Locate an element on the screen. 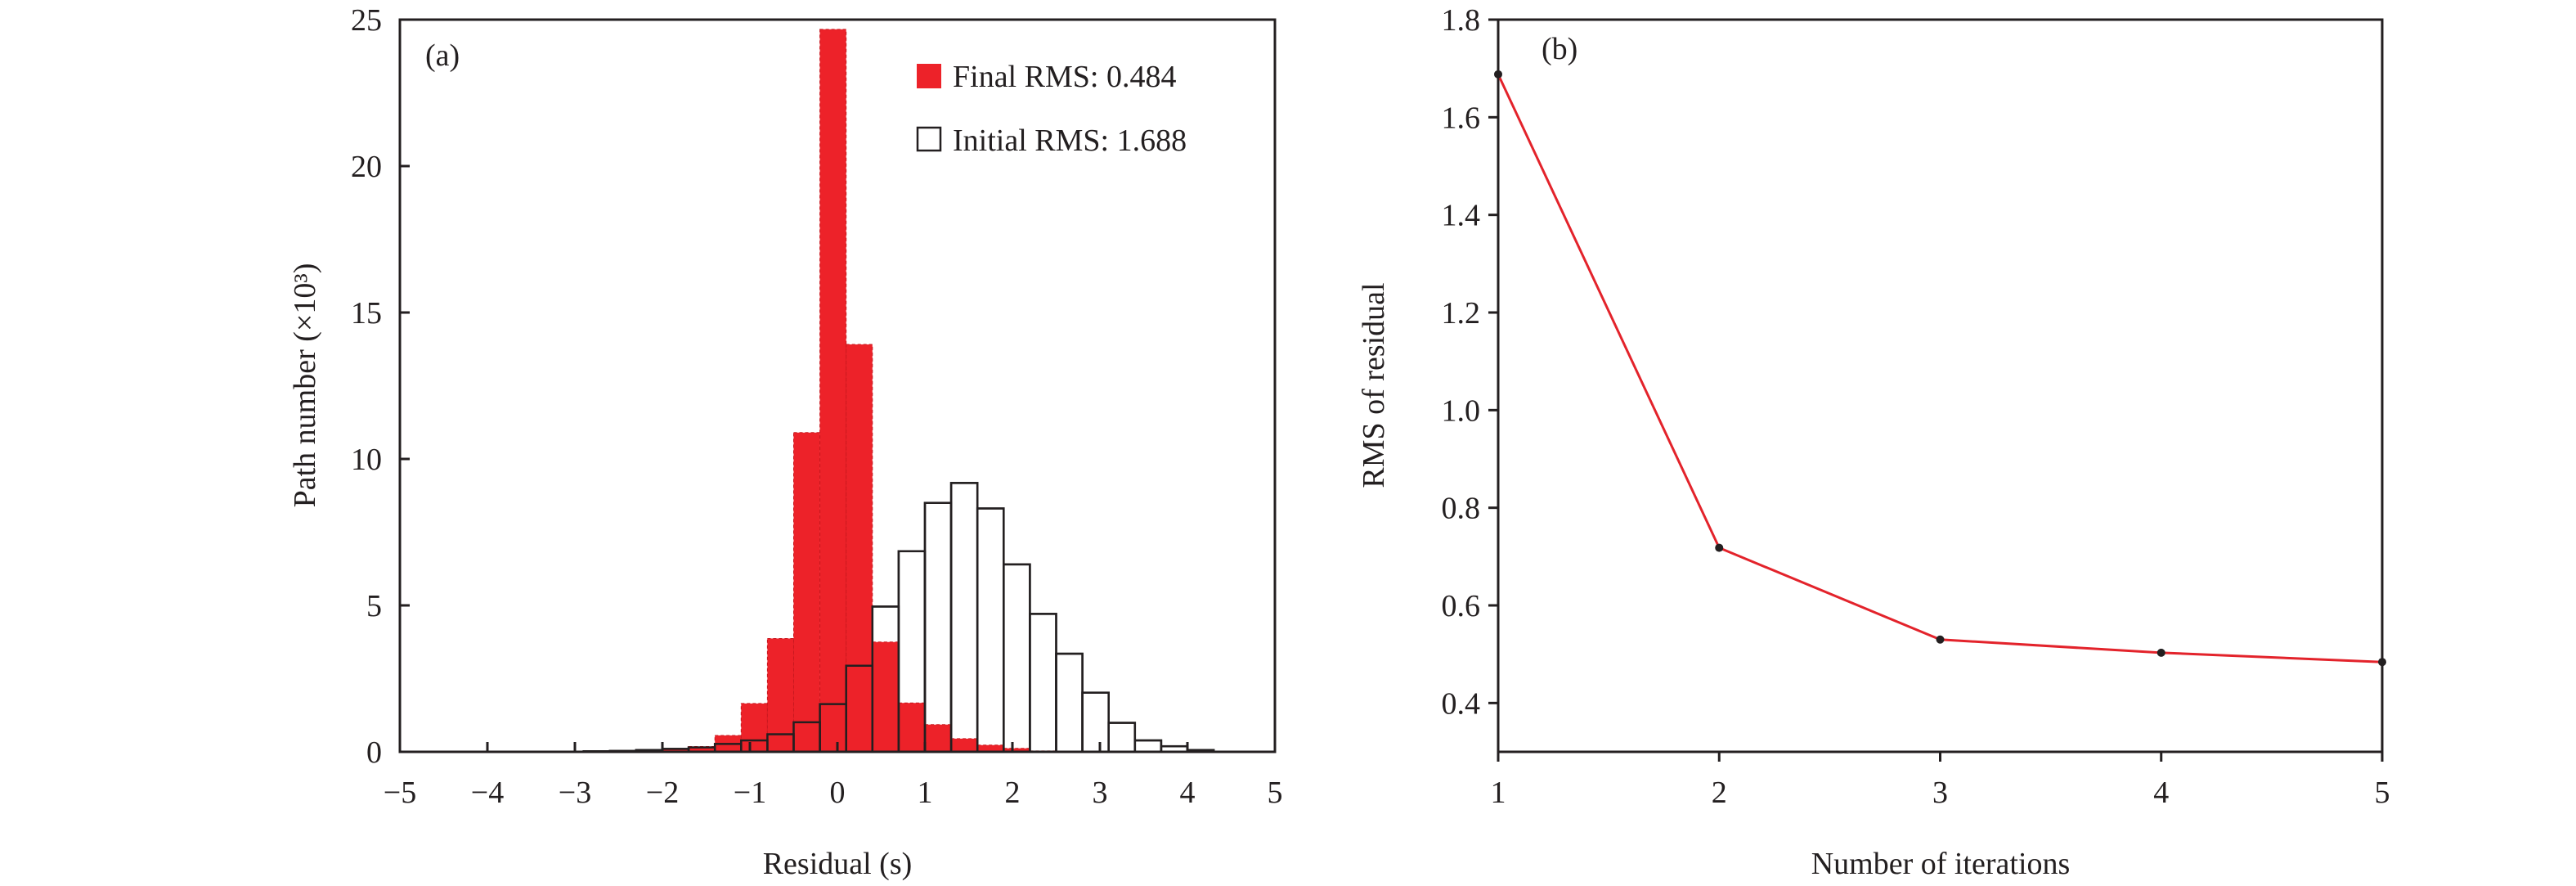 The image size is (2576, 886). y-axis-label-a: Path number (×10³) is located at coordinates (305, 385).